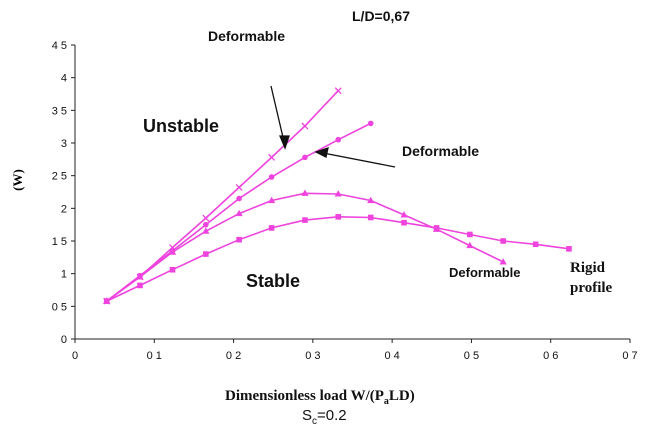 The height and width of the screenshot is (427, 645). I want to click on y-tick-label: 0 5, so click(59, 307).